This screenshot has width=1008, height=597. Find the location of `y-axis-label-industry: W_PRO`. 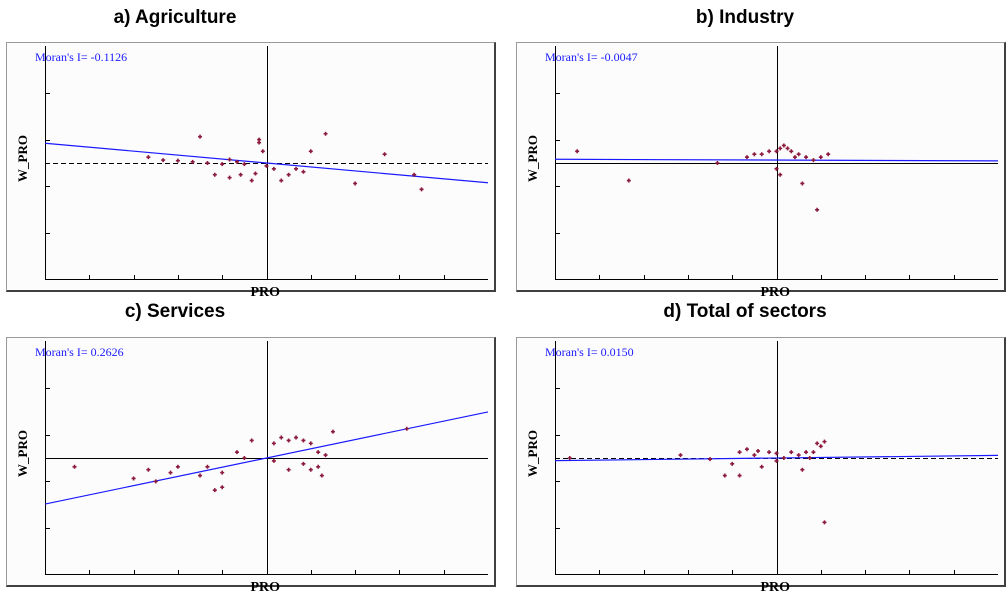

y-axis-label-industry: W_PRO is located at coordinates (532, 158).